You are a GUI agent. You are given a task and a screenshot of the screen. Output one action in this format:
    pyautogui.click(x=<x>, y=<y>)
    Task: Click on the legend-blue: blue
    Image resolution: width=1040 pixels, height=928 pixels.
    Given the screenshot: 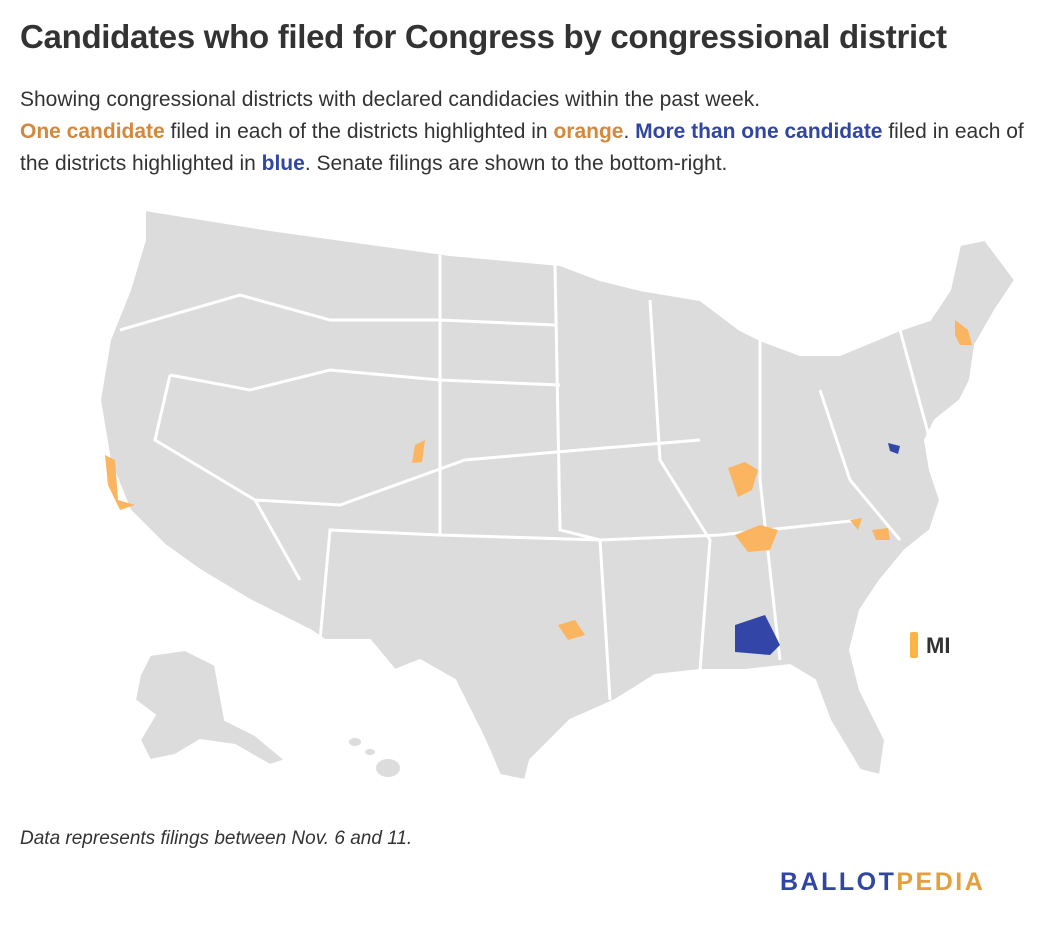 What is the action you would take?
    pyautogui.click(x=283, y=163)
    